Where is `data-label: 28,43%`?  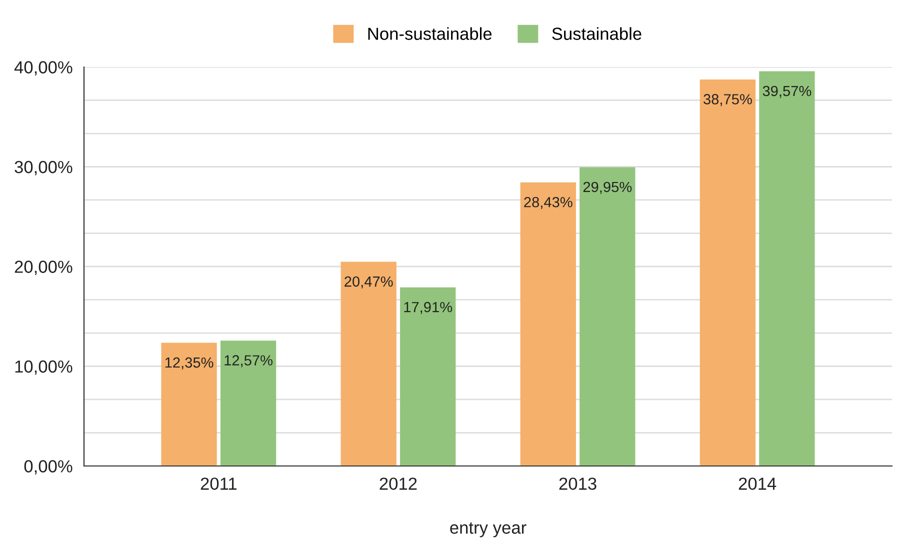
data-label: 28,43% is located at coordinates (548, 203).